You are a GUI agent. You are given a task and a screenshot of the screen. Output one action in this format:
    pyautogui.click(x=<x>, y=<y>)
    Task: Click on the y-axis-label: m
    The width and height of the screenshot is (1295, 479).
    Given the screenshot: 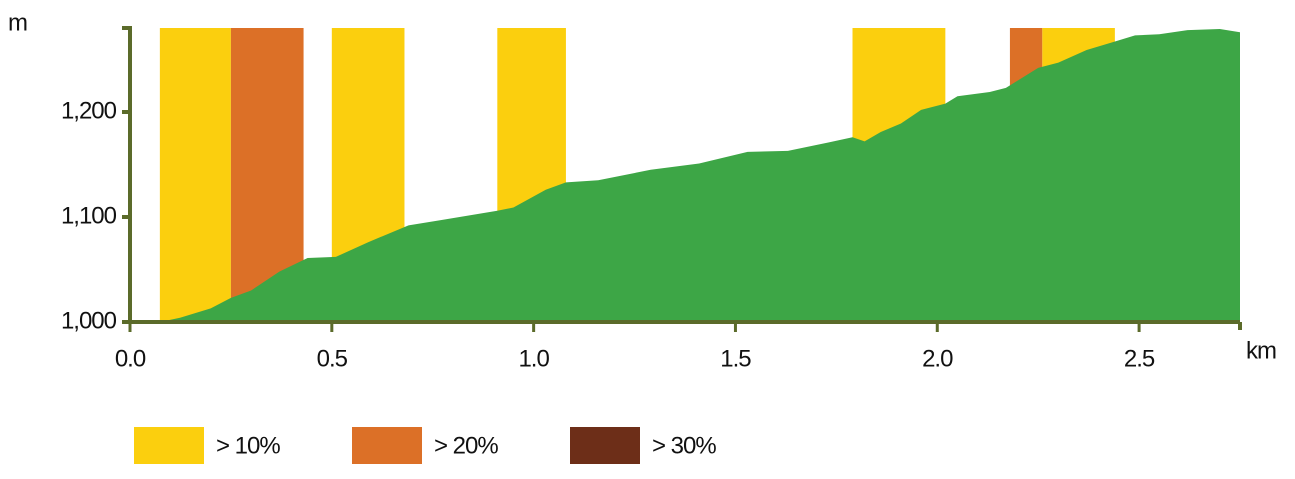 What is the action you would take?
    pyautogui.click(x=17, y=22)
    